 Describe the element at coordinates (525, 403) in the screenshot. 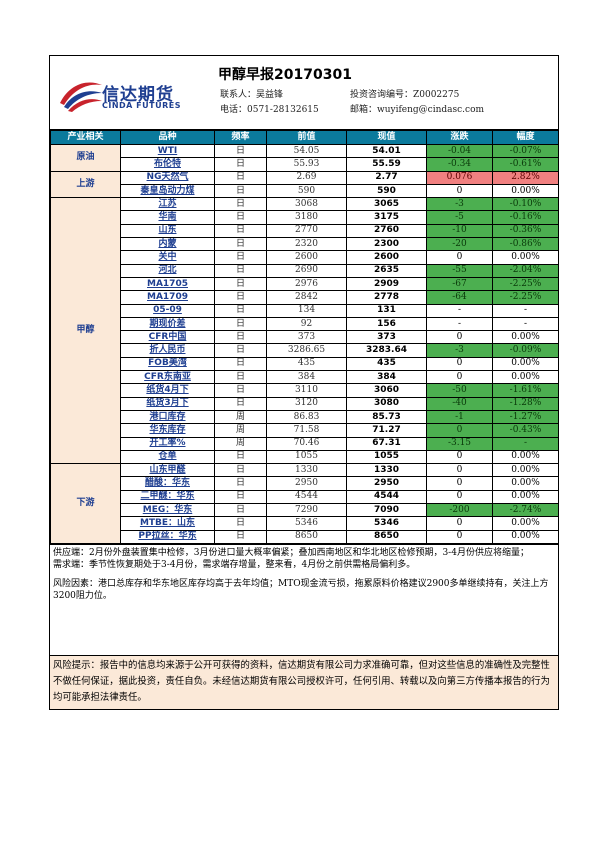

I see `percent-change-cell: -1.28%` at that location.